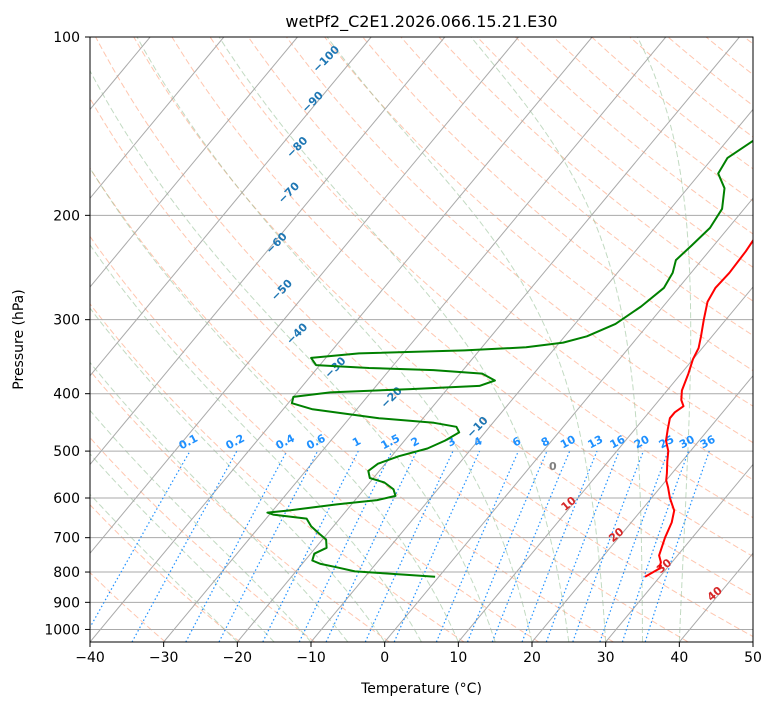 The height and width of the screenshot is (708, 775). I want to click on mixing-ratio-label: 20, so click(642, 442).